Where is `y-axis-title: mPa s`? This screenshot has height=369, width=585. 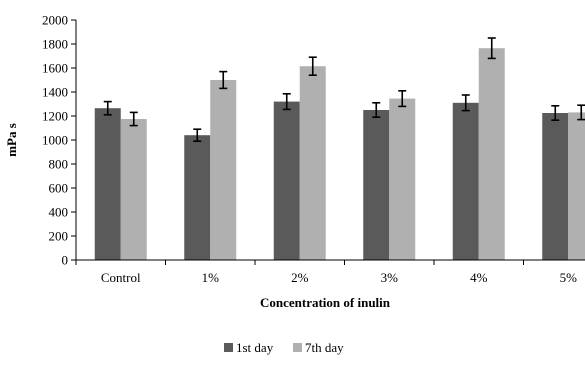 y-axis-title: mPa s is located at coordinates (11, 140).